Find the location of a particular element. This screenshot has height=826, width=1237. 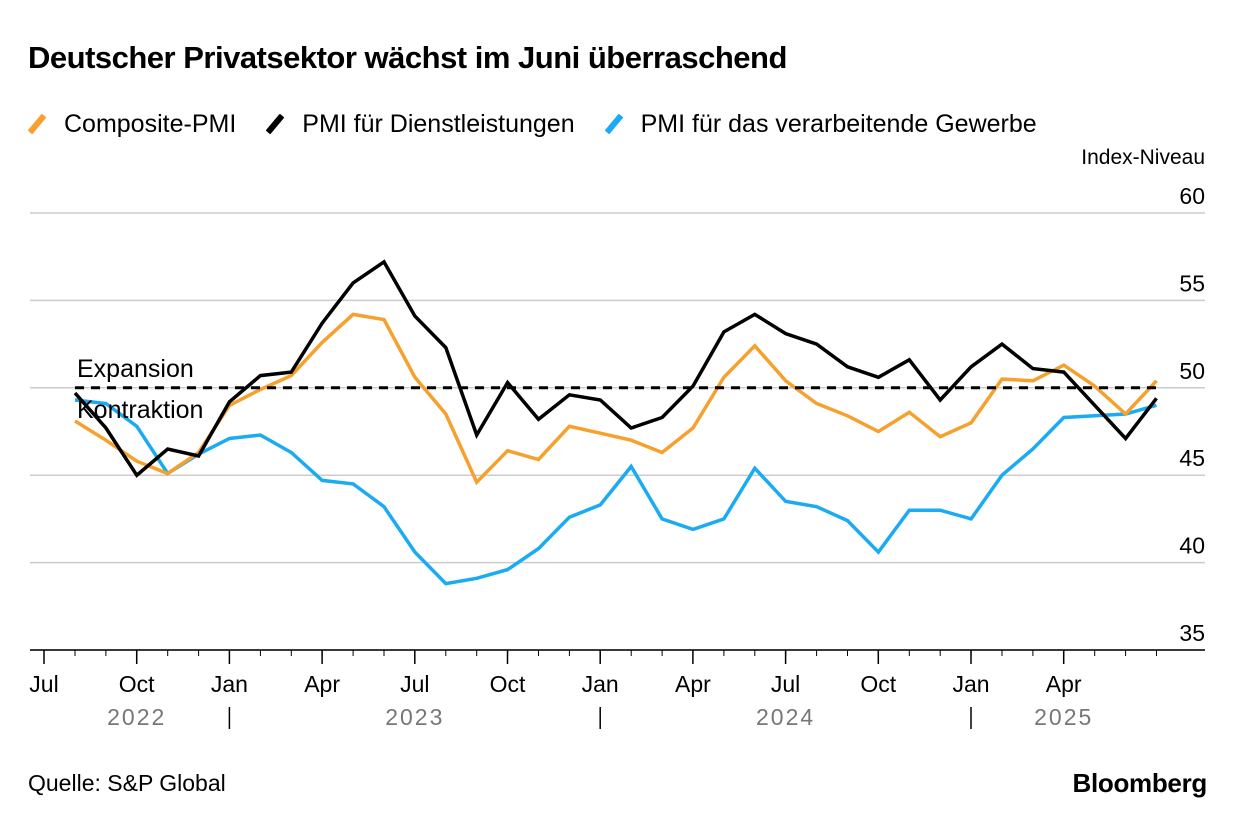

y-axis-unit-label: Index-Niveau is located at coordinates (1143, 157).